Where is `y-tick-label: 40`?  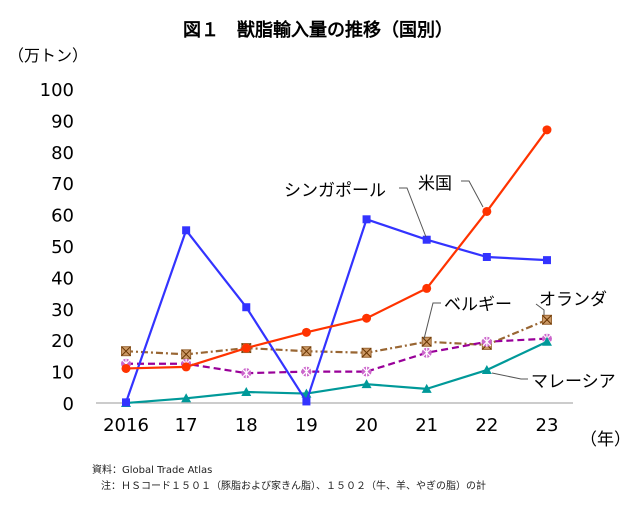 y-tick-label: 40 is located at coordinates (62, 278).